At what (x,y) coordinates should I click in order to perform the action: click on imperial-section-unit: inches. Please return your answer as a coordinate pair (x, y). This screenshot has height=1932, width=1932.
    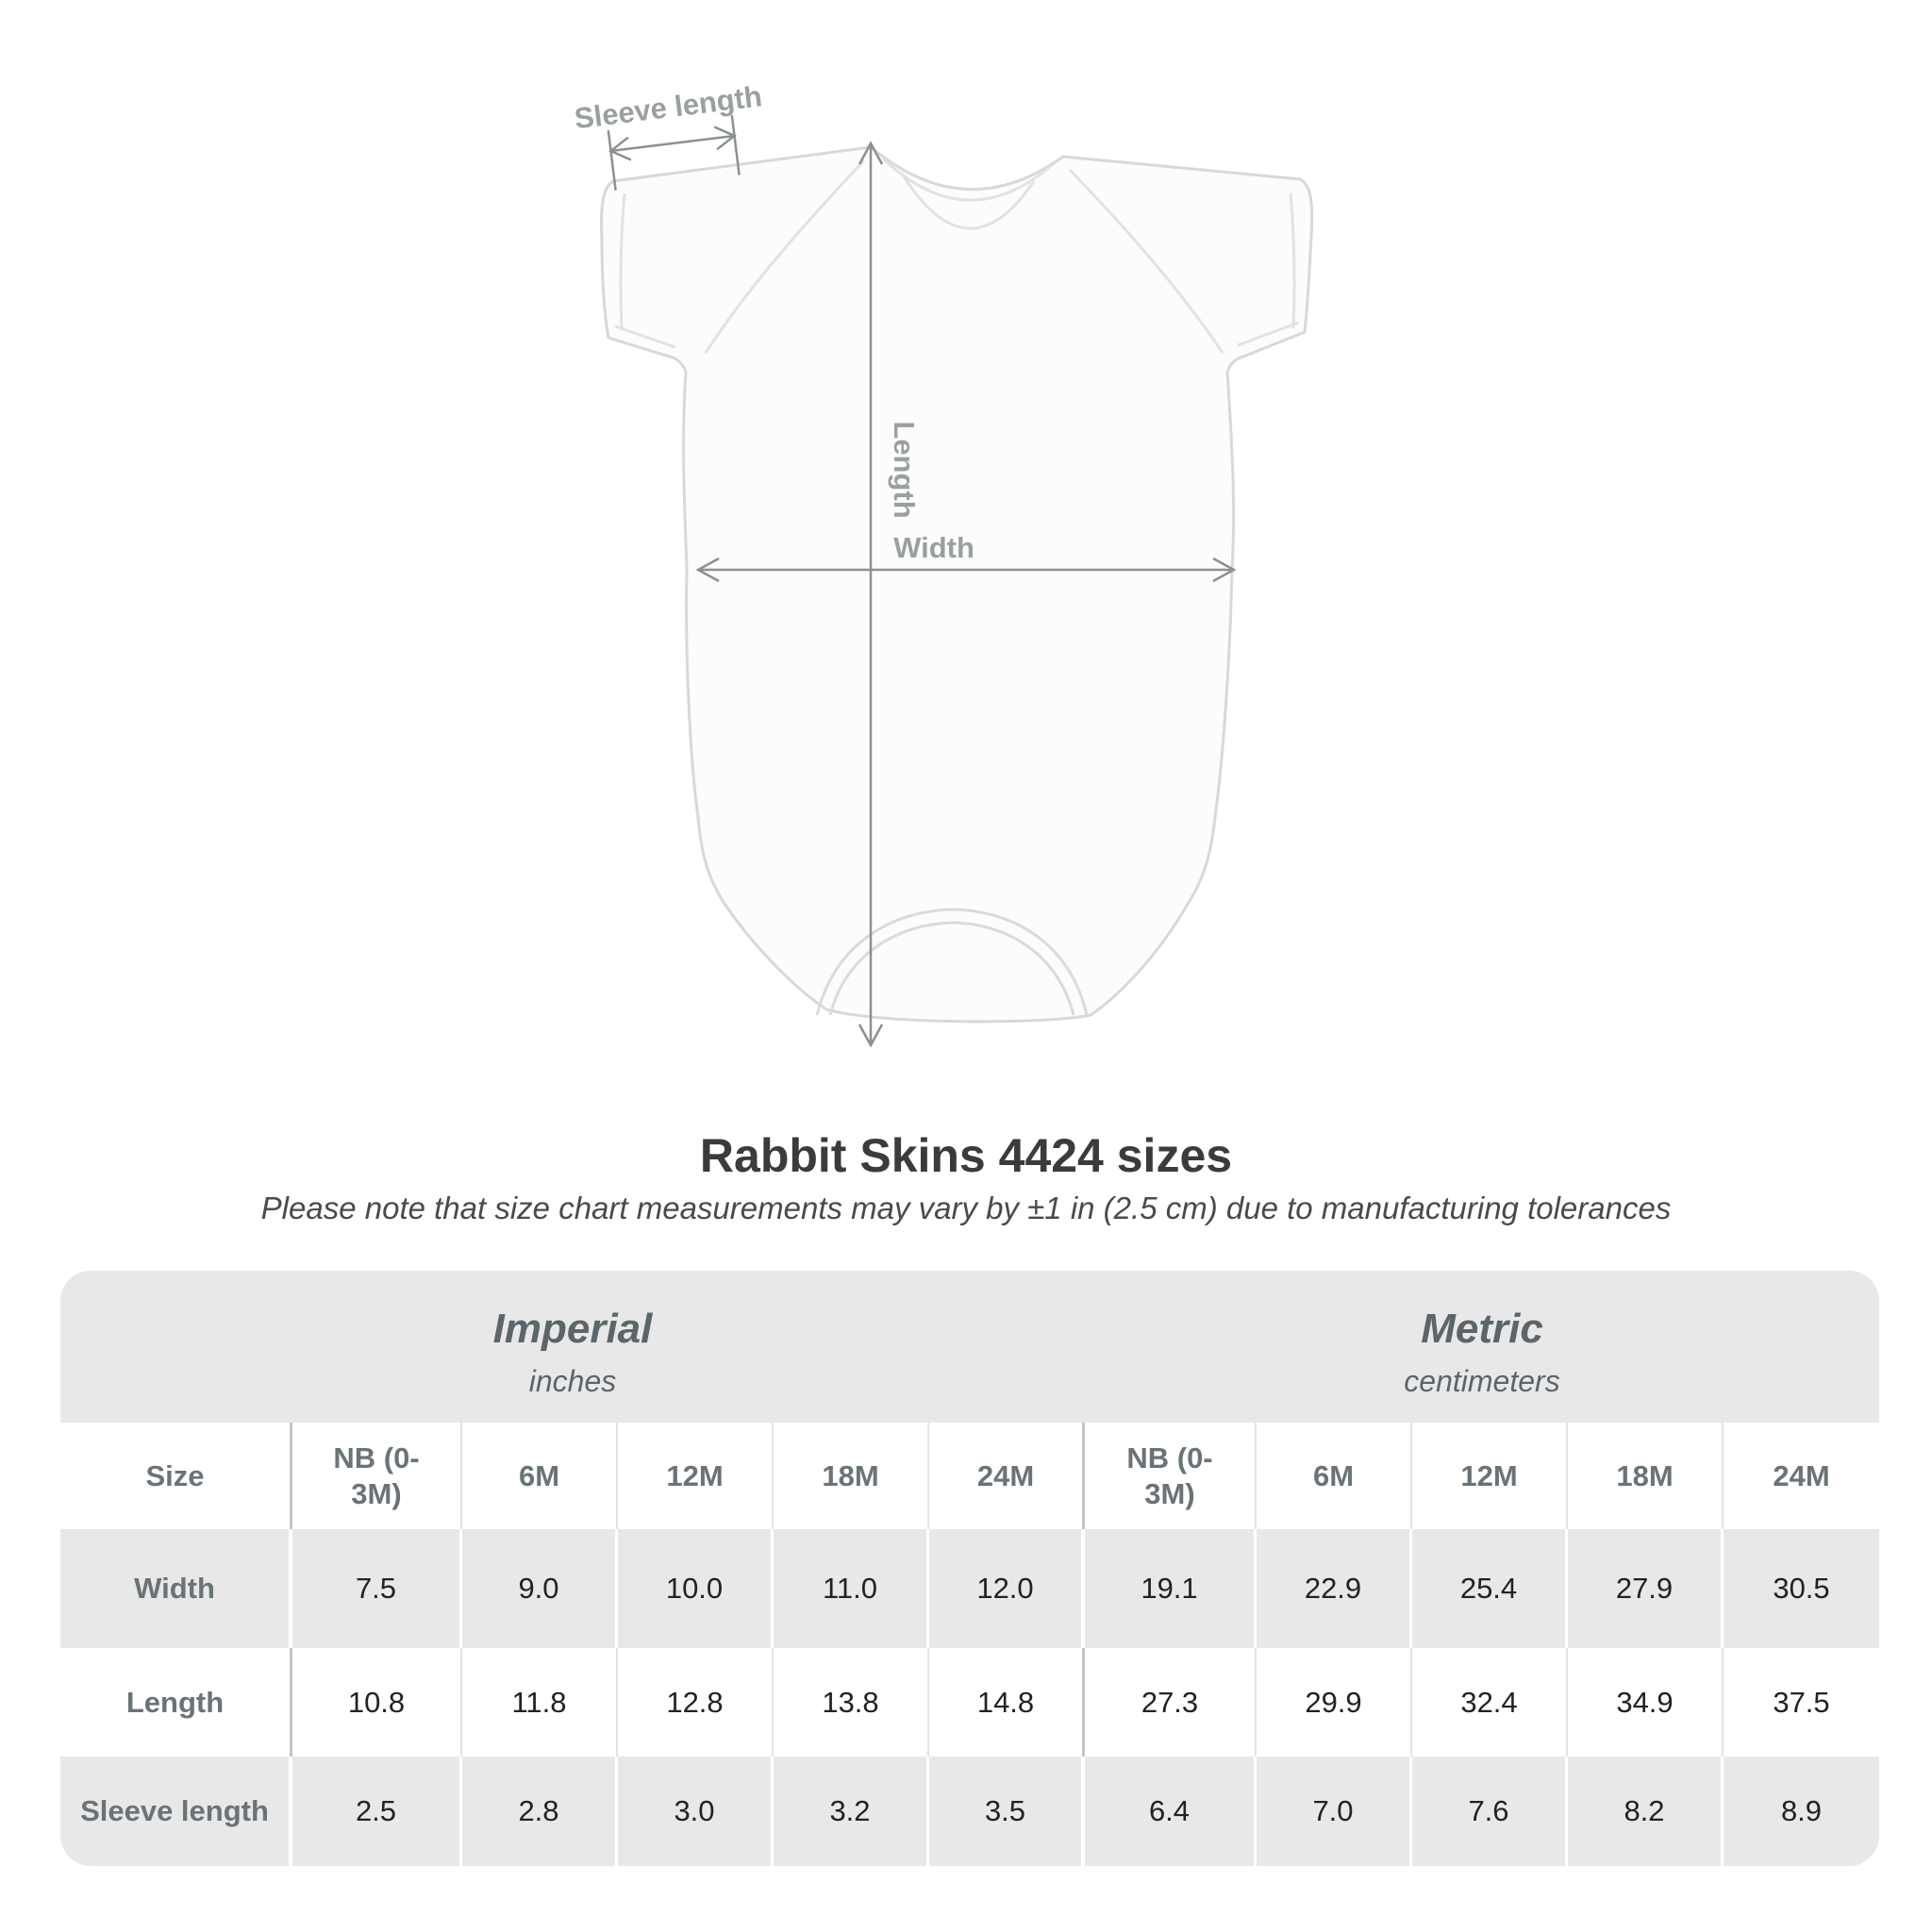
    Looking at the image, I should click on (572, 1381).